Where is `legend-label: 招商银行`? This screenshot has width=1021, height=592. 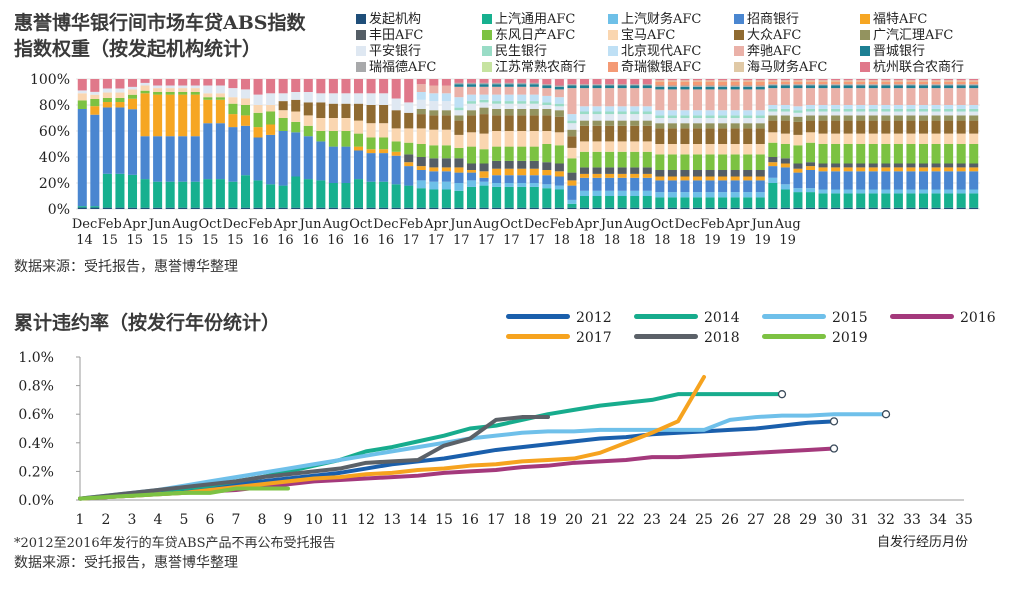
legend-label: 招商银行 is located at coordinates (773, 19).